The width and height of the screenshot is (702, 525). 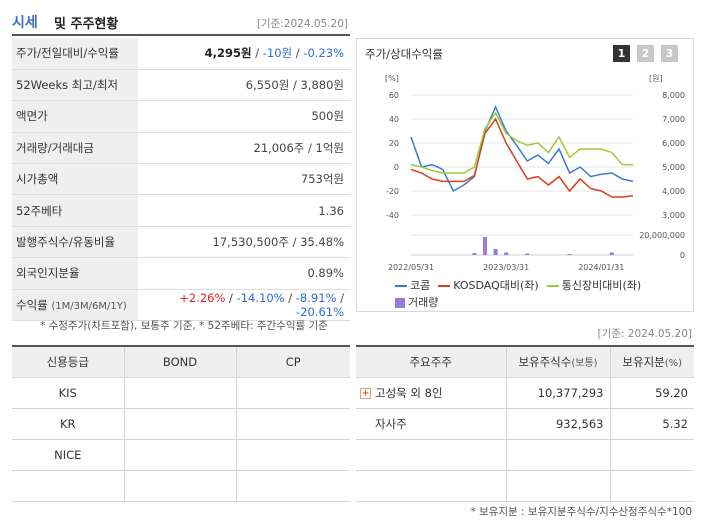 I want to click on kosdaq-relative-line, so click(x=522, y=157).